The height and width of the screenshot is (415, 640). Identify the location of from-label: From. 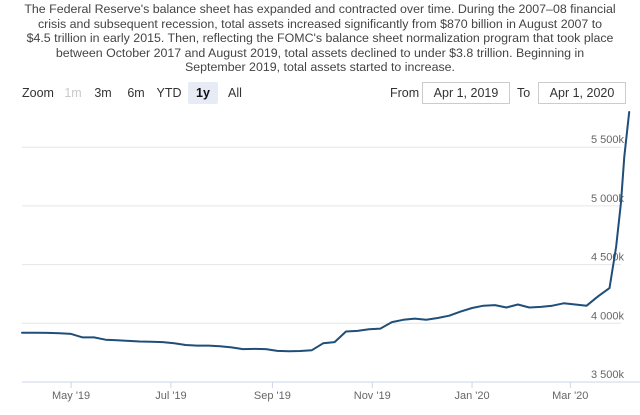
(405, 93).